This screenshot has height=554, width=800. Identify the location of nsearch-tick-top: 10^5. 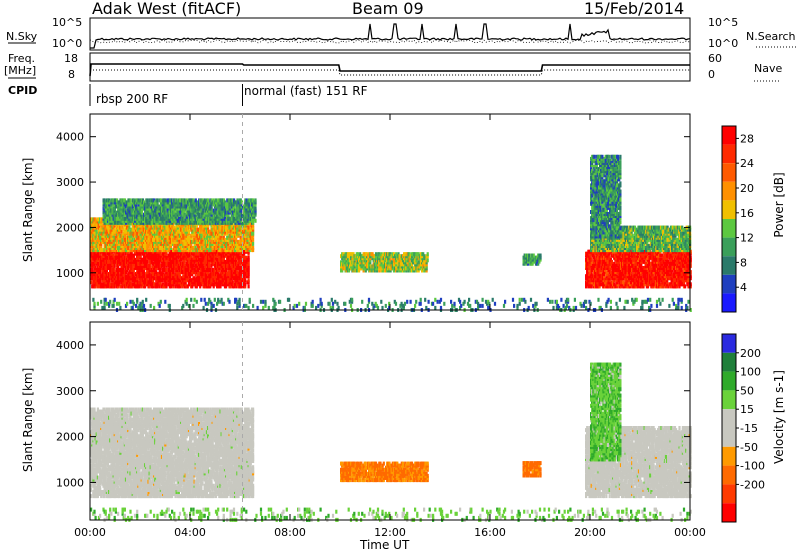
(723, 22).